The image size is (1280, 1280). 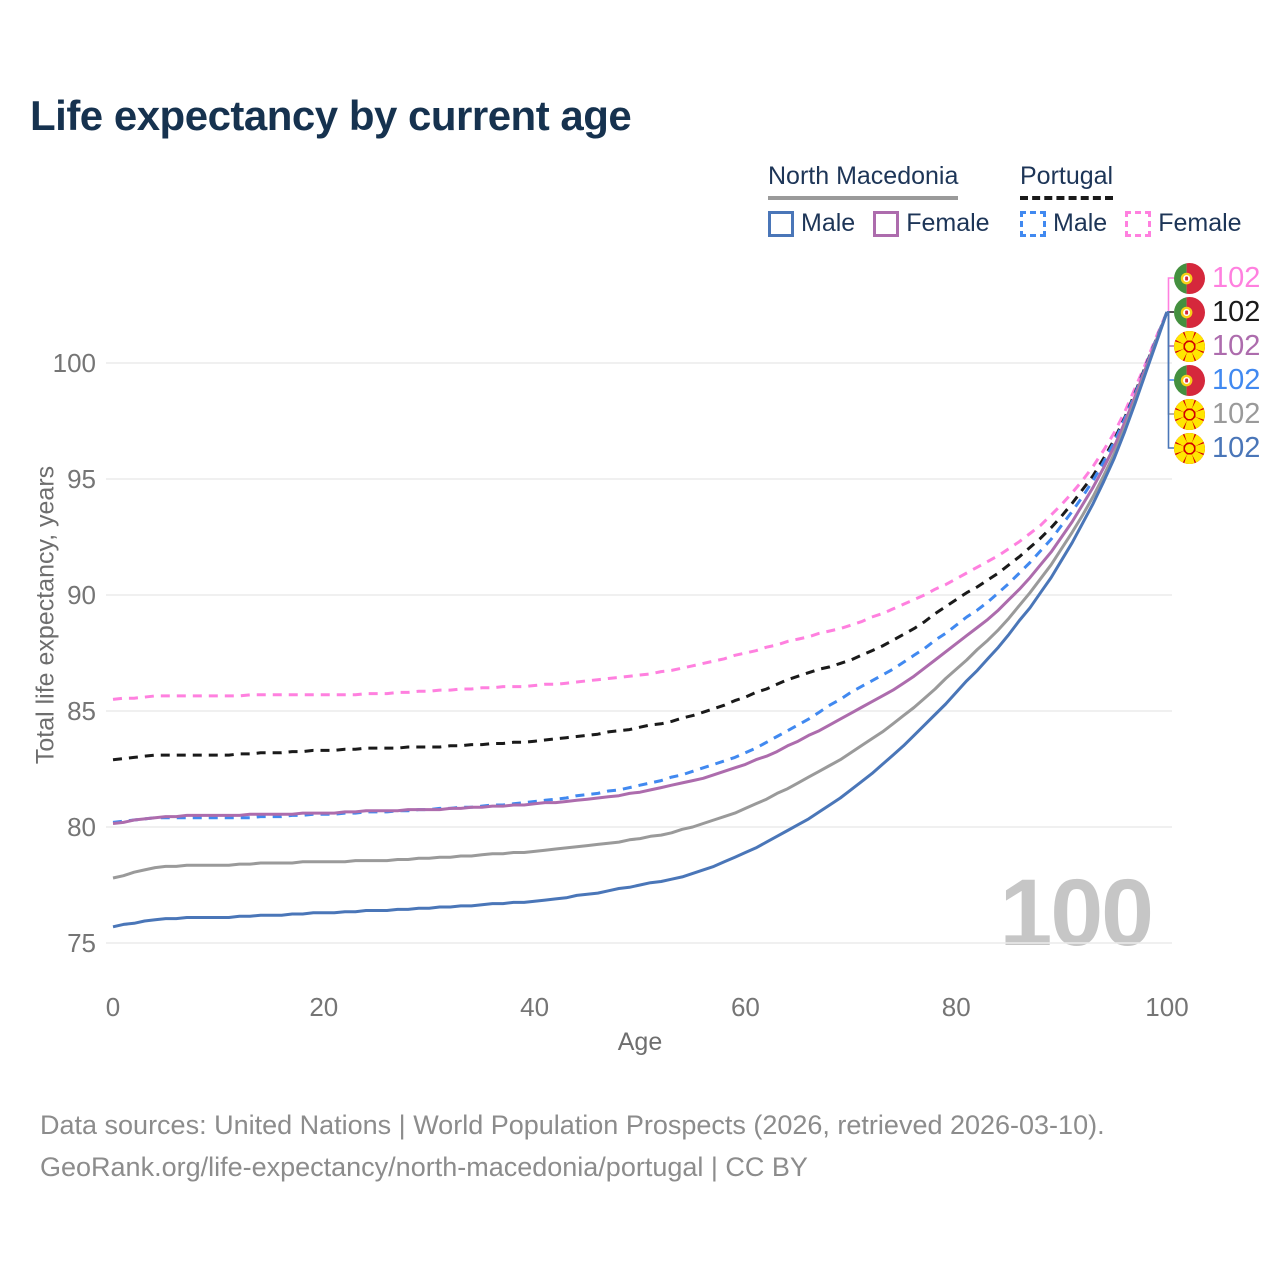 I want to click on legend-header-north-macedonia: North Macedonia, so click(x=863, y=181).